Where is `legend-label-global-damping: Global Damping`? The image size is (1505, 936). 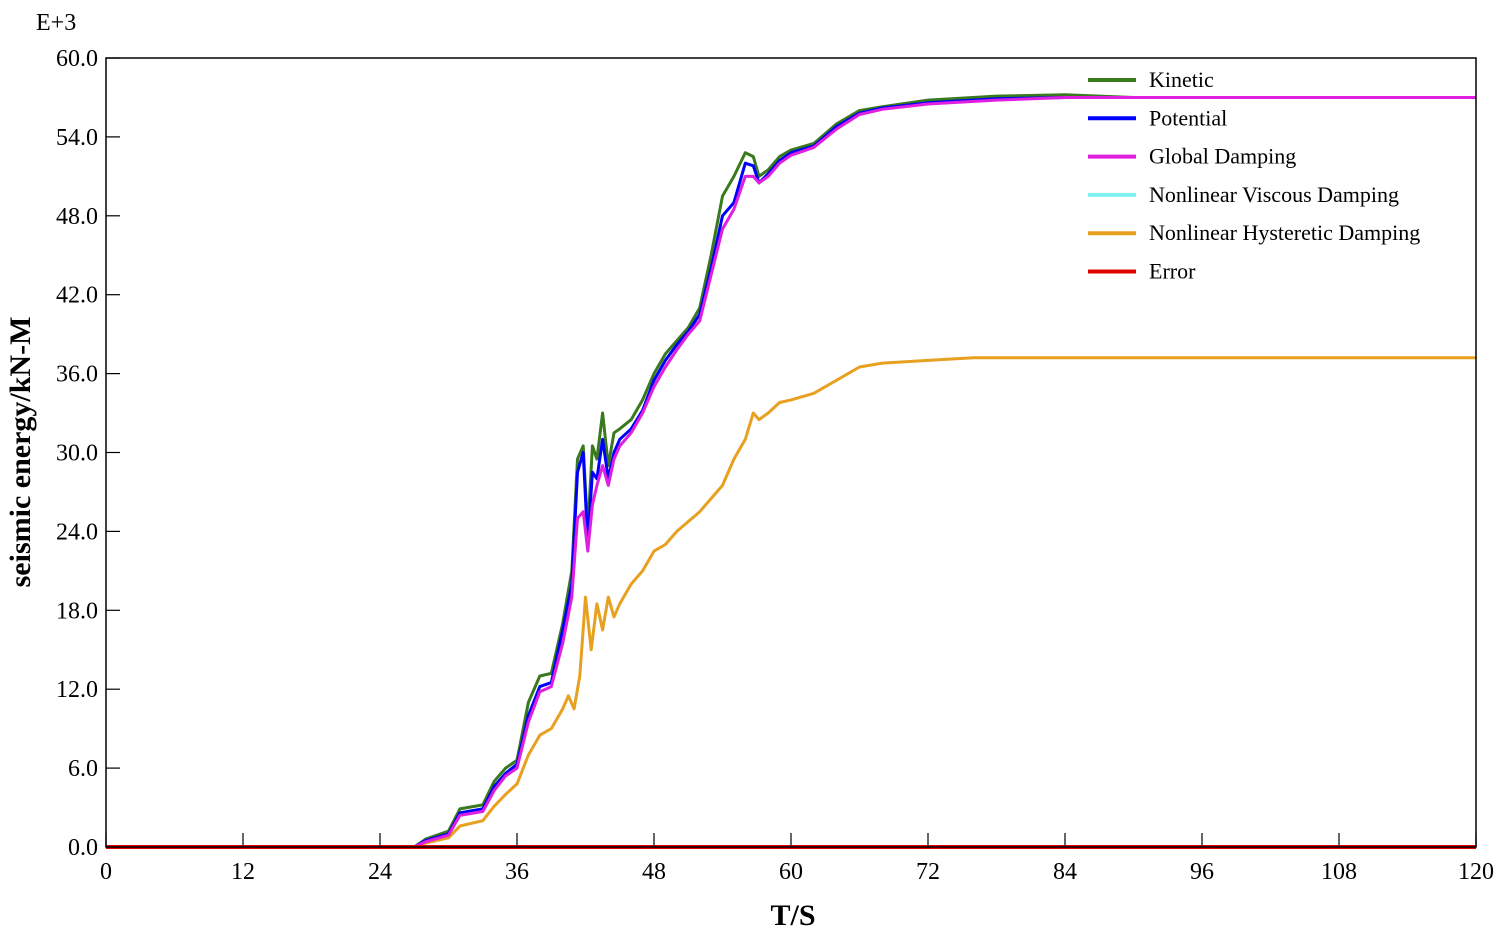 legend-label-global-damping: Global Damping is located at coordinates (1222, 156).